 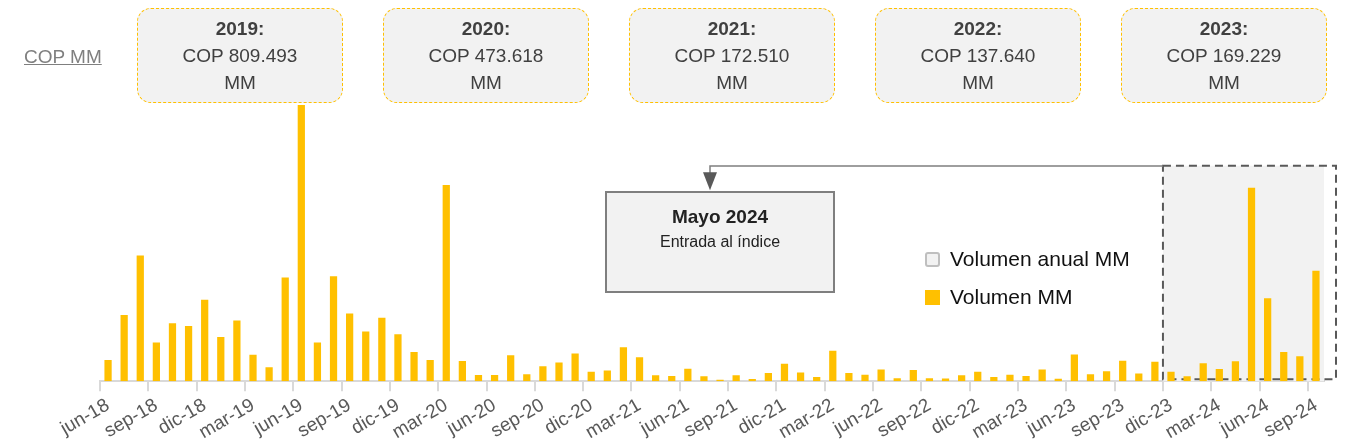 I want to click on text: 2019: COP 809.493 MM, so click(x=240, y=55).